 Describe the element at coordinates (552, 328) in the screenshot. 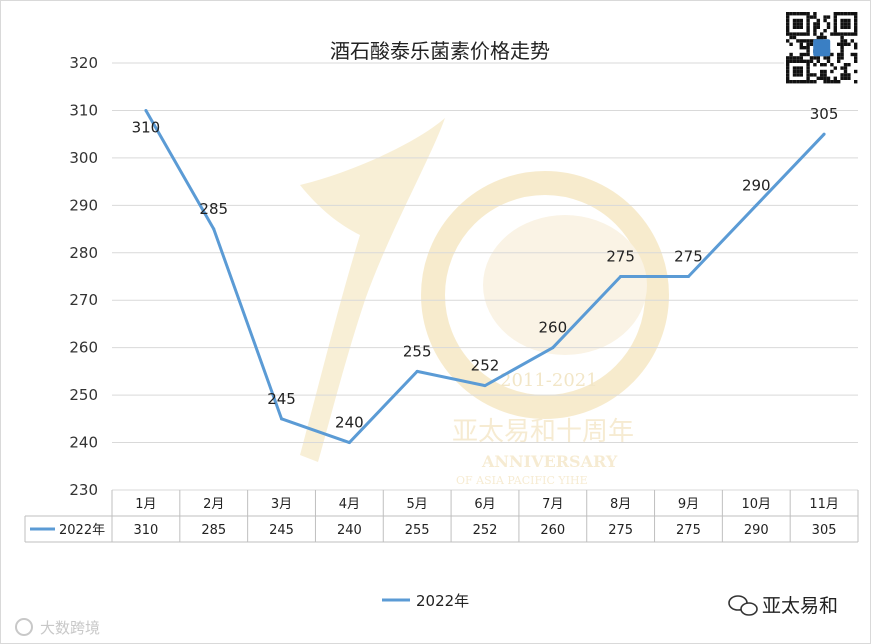

I see `data-label: 260` at that location.